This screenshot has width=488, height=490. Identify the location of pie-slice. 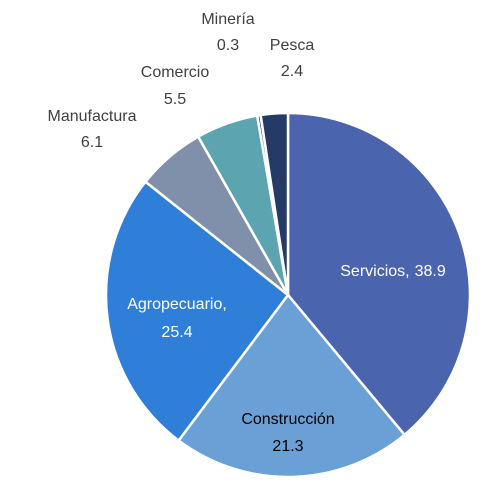
(274, 203).